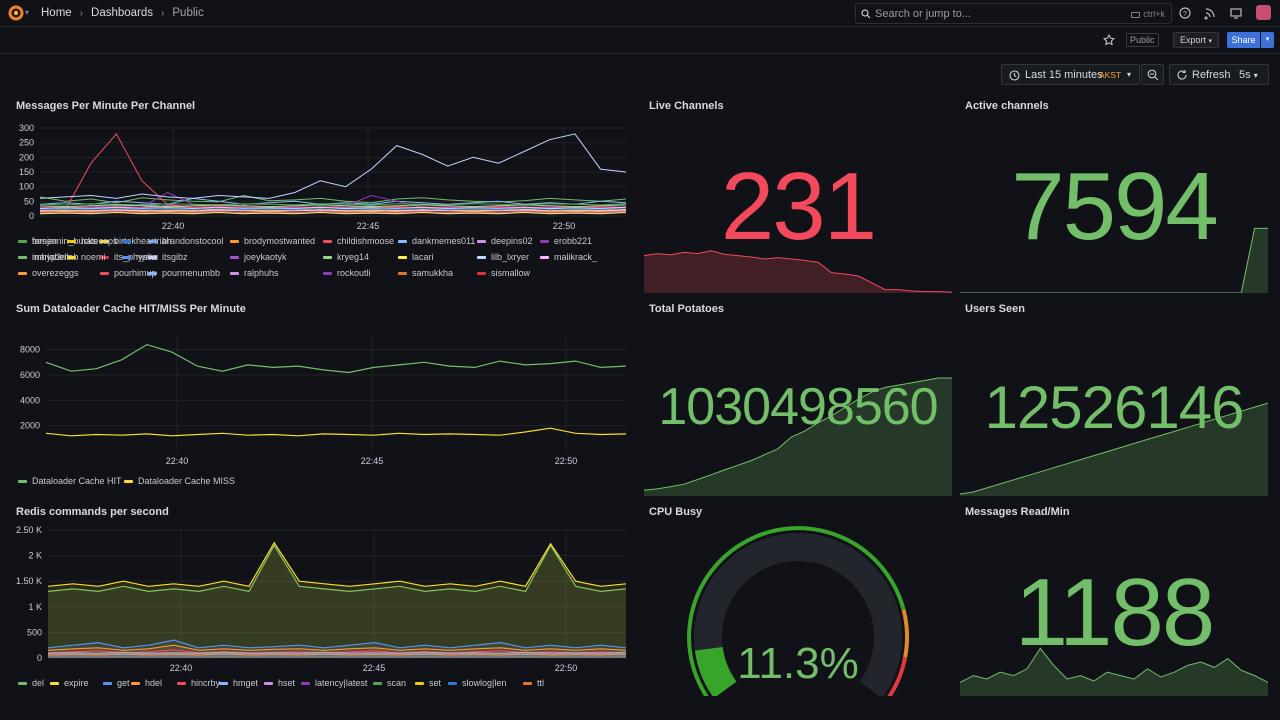  I want to click on legend-item: slowlog|len, so click(477, 683).